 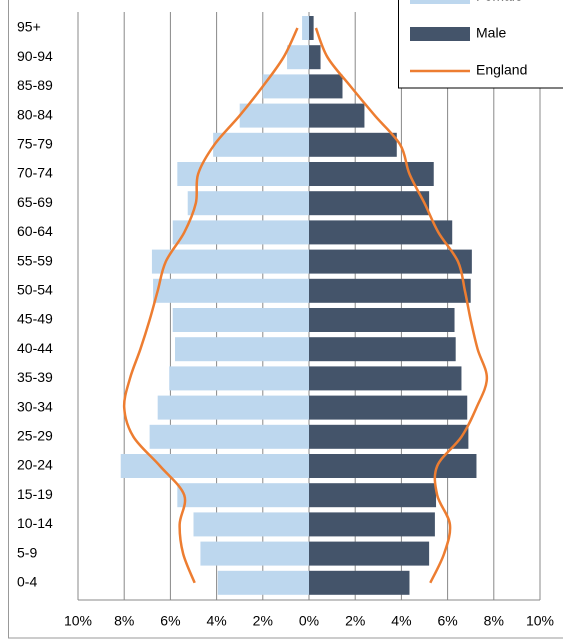 I want to click on legend-label: Female, so click(x=499, y=2).